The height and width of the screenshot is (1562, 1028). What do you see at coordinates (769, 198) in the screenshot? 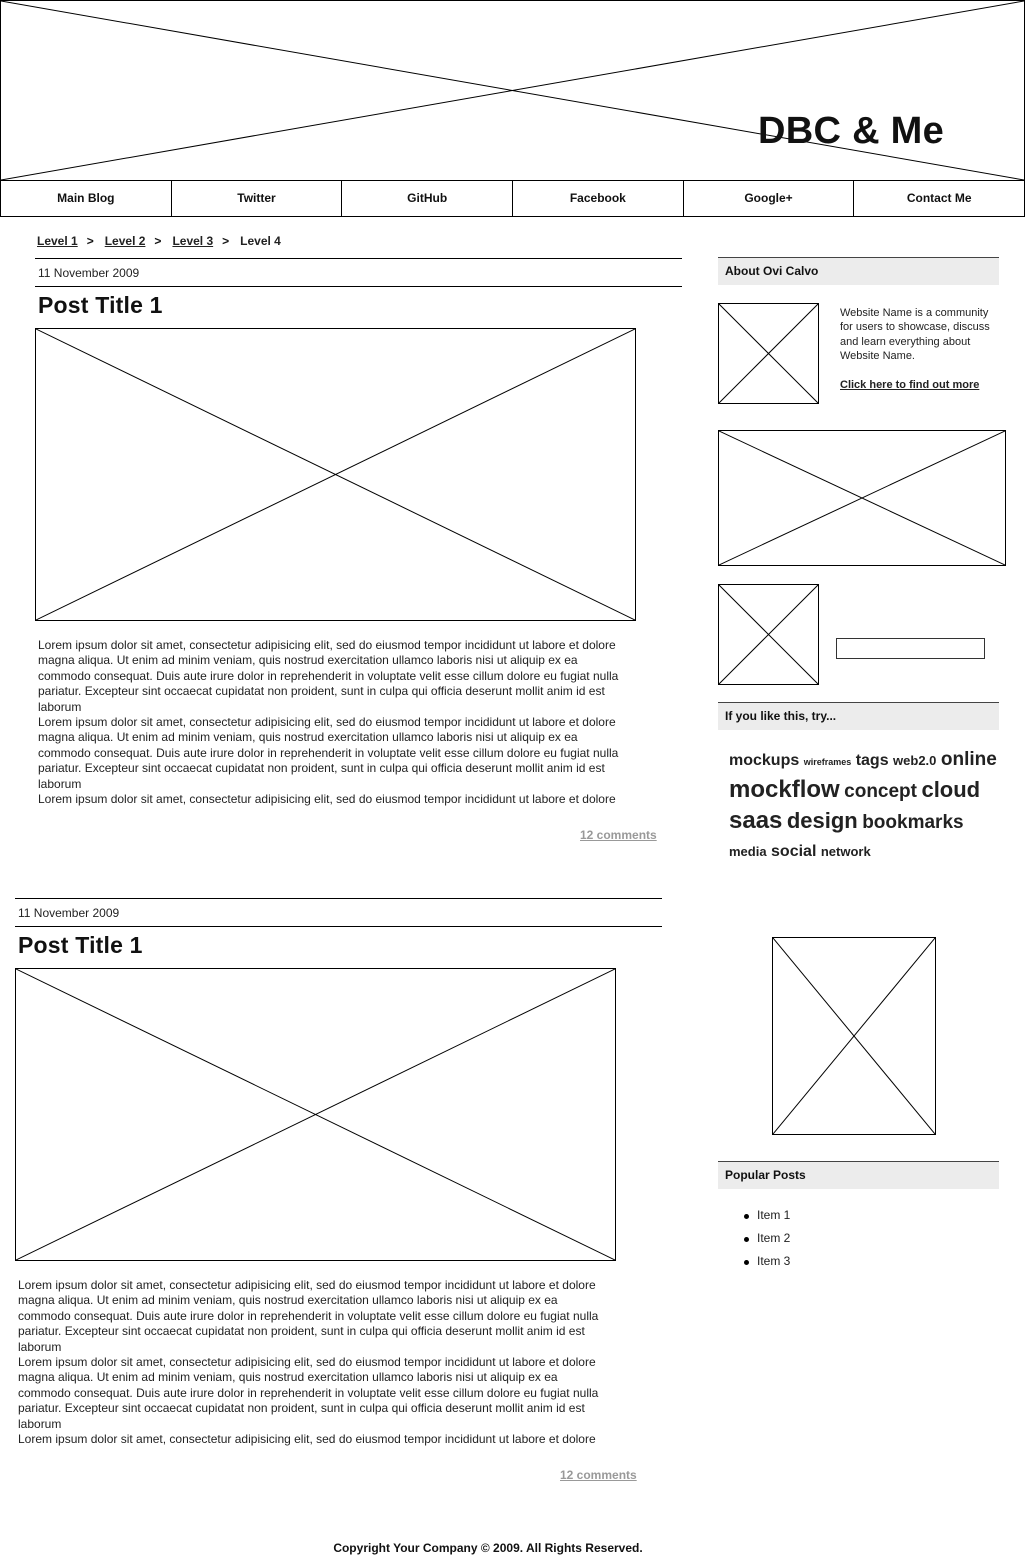
I see `nav-google-plus: Google+` at bounding box center [769, 198].